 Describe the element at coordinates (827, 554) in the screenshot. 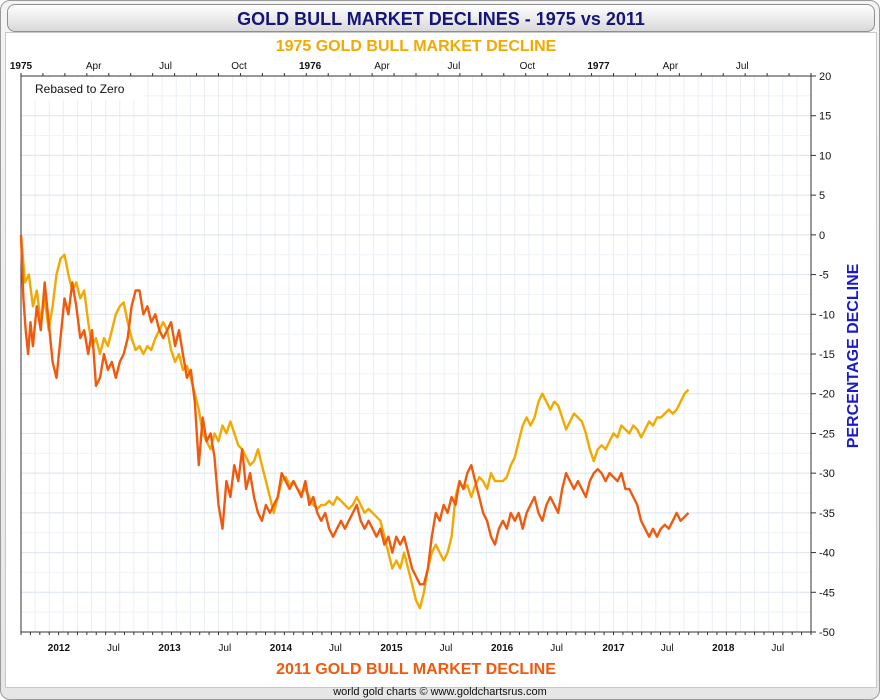

I see `y-tick-label: -40` at that location.